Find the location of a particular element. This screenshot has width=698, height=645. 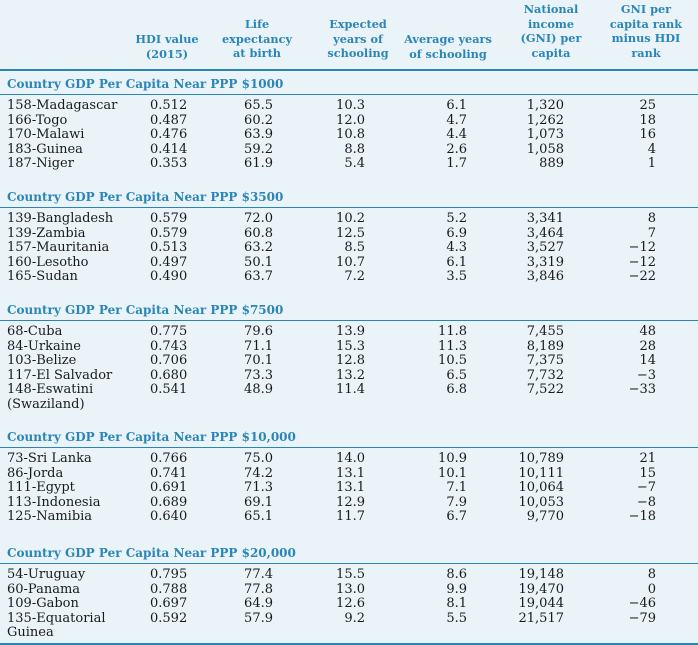

hdi-value-cell: 0.512 is located at coordinates (169, 105).